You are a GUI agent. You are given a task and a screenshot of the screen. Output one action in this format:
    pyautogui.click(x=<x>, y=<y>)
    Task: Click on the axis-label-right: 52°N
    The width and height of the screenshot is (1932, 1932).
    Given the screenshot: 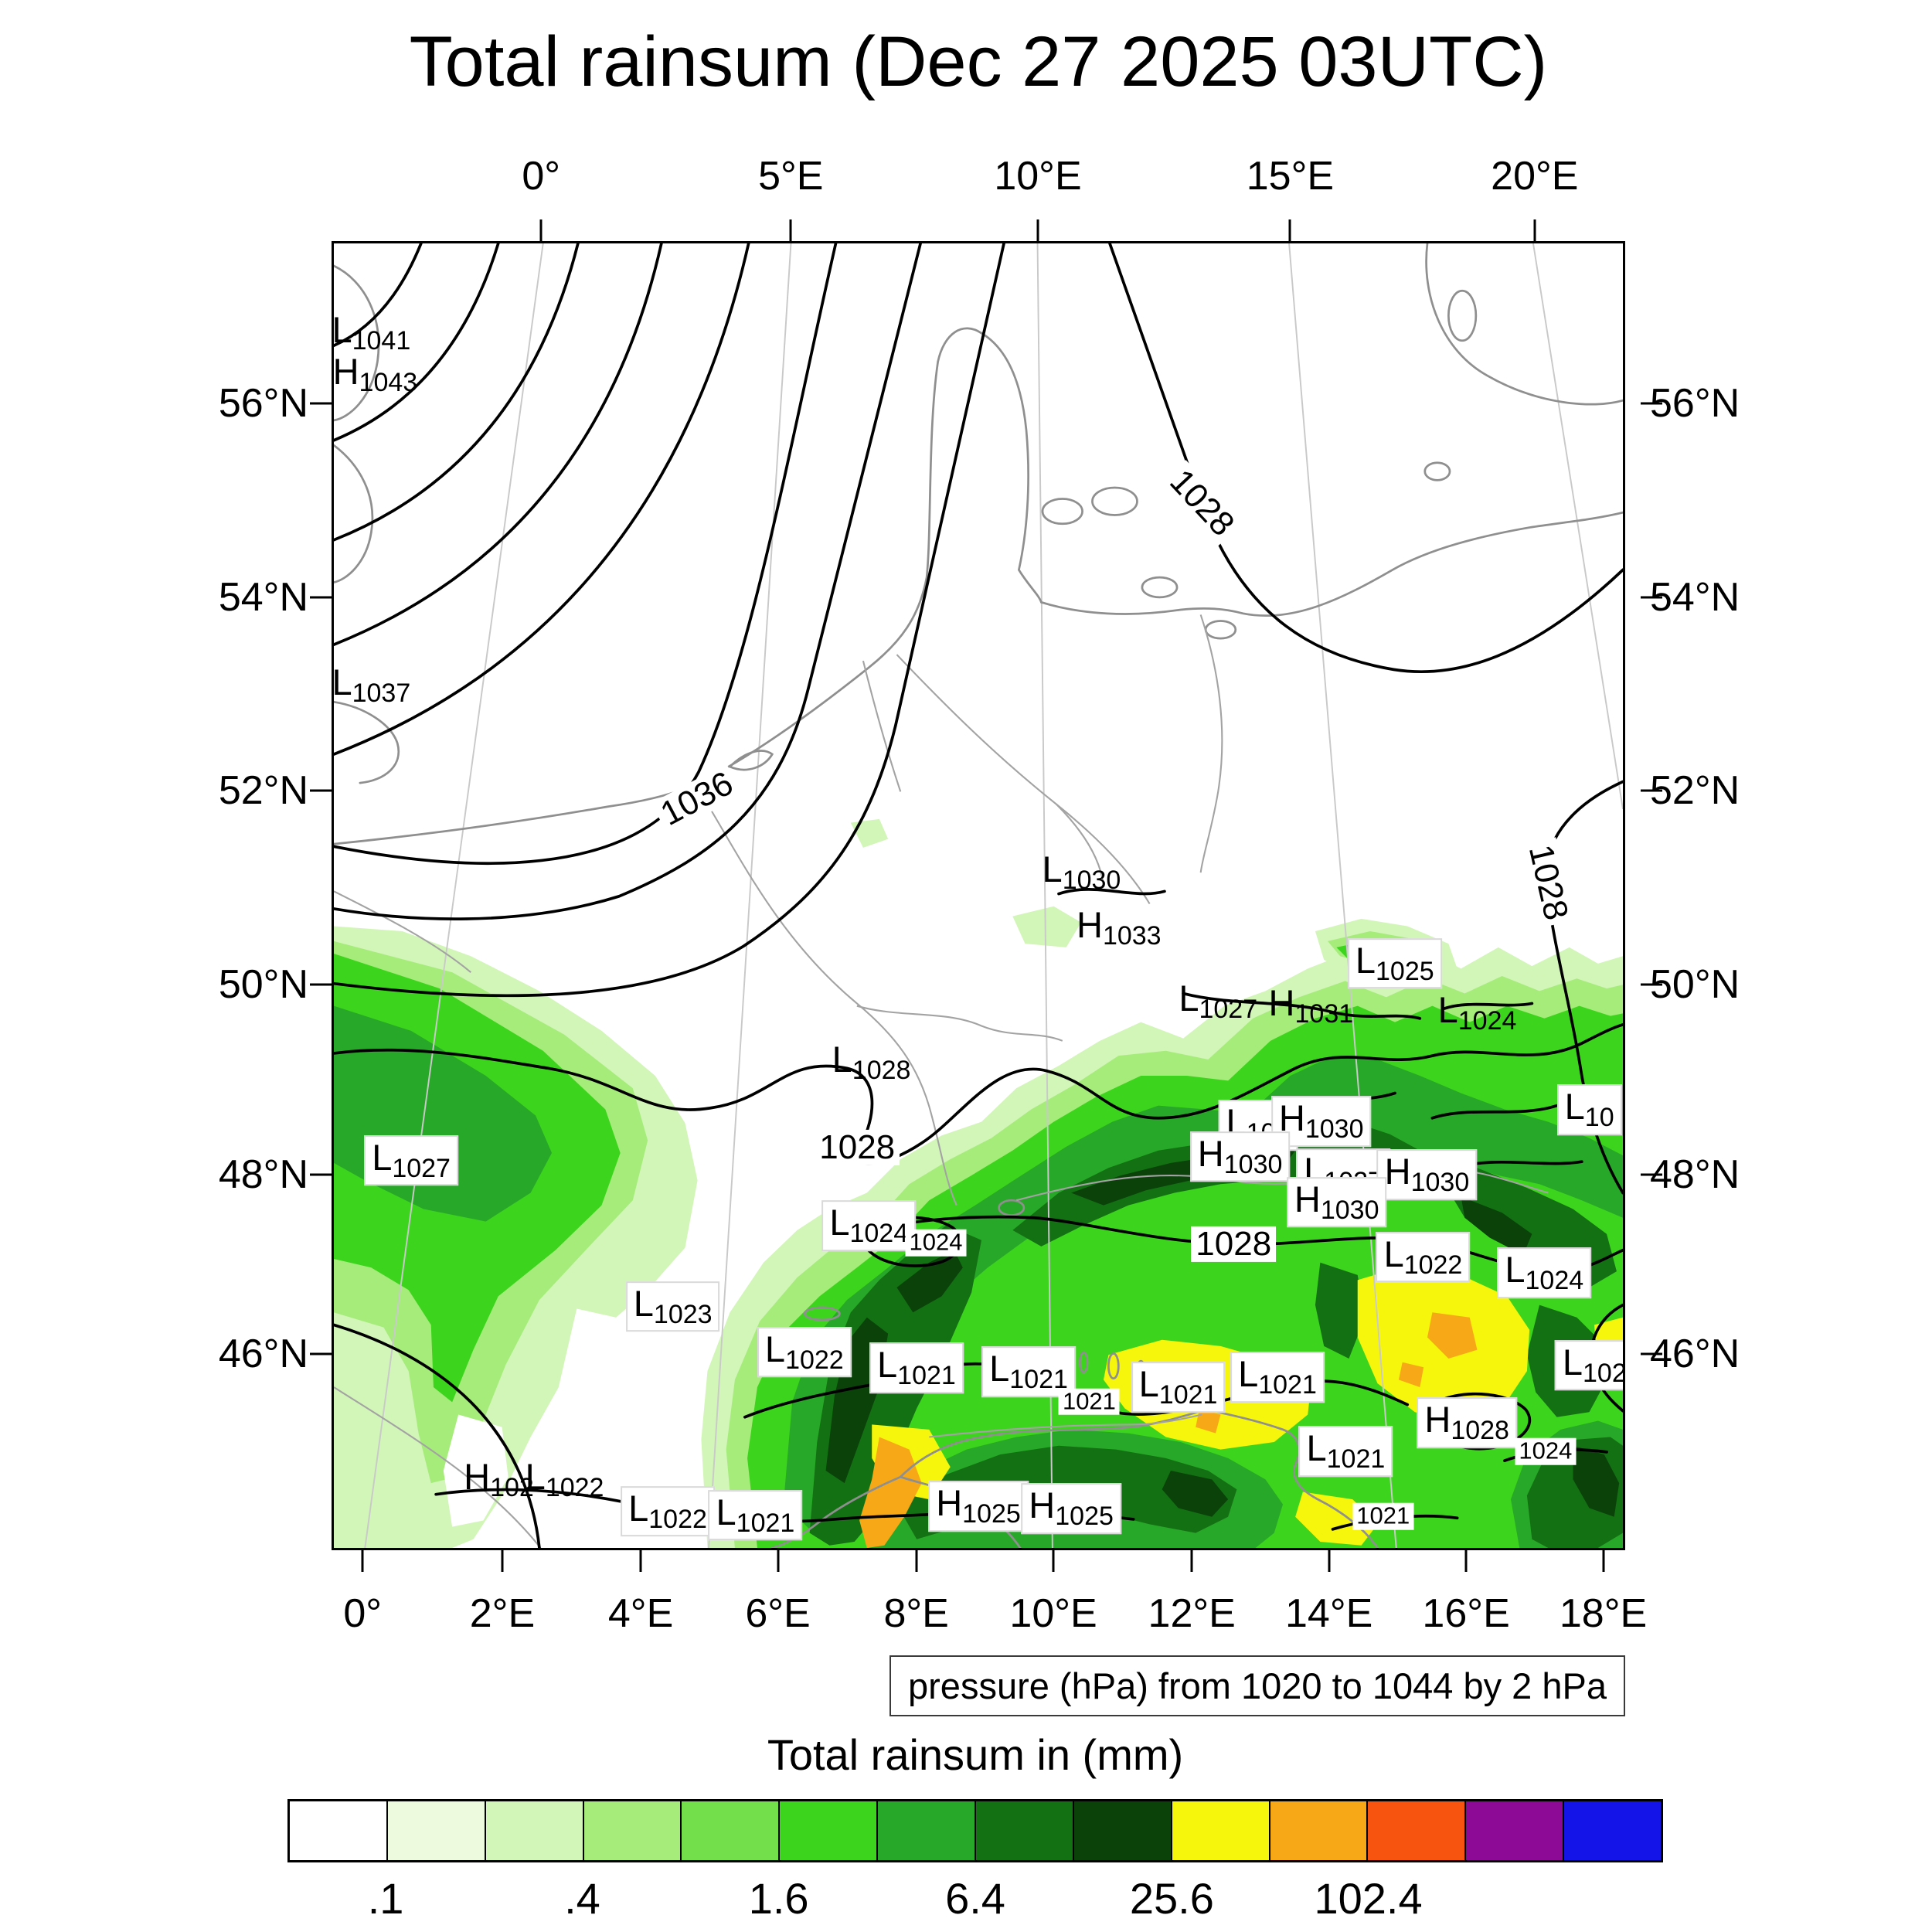 What is the action you would take?
    pyautogui.click(x=1695, y=791)
    